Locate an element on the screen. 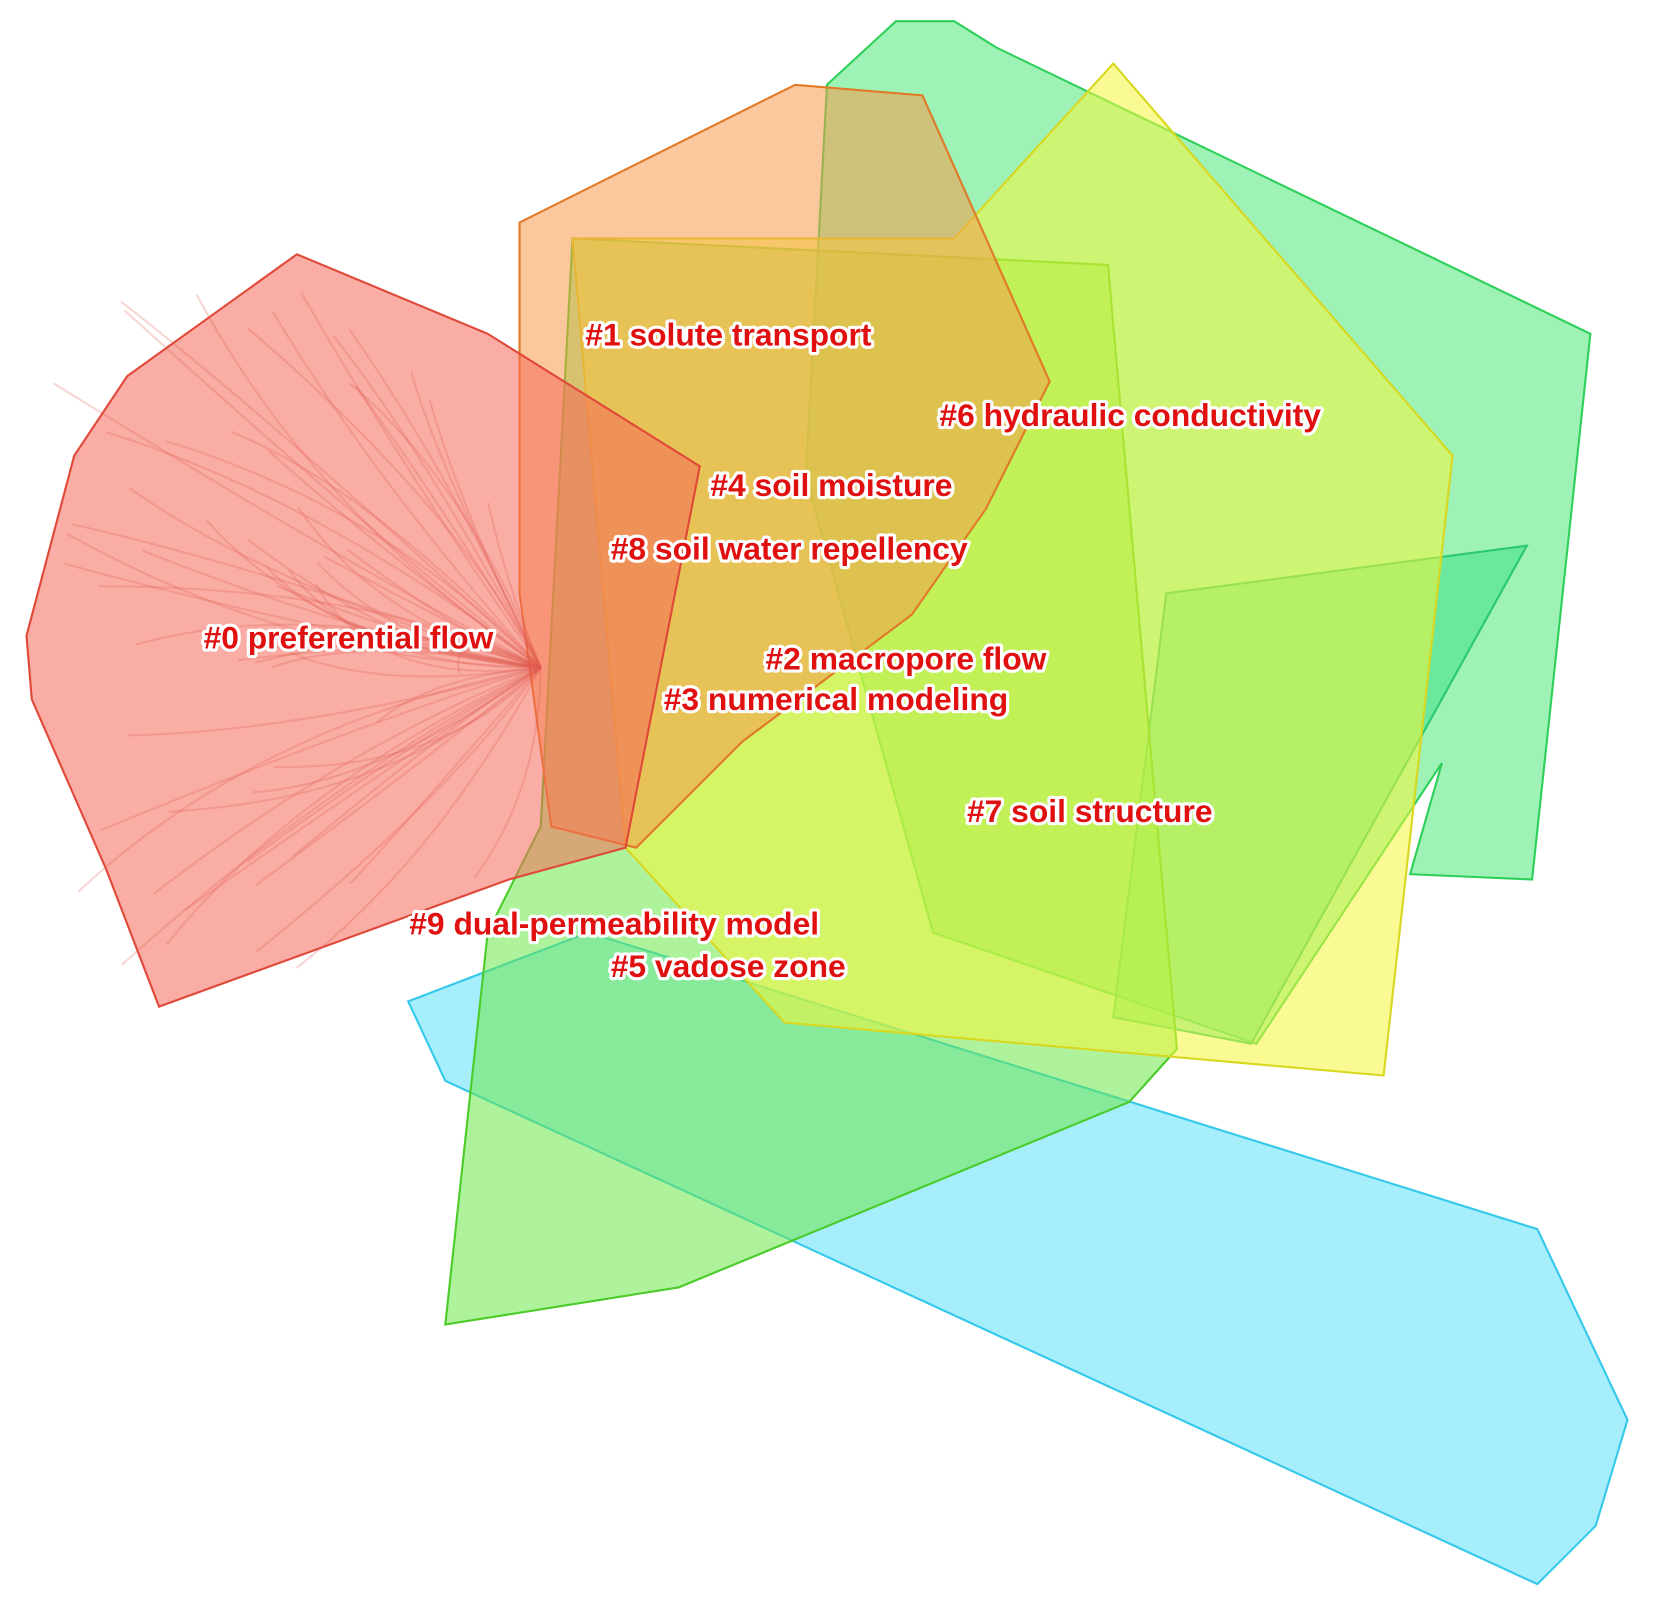  cluster-label: #3 numerical modeling is located at coordinates (836, 699).